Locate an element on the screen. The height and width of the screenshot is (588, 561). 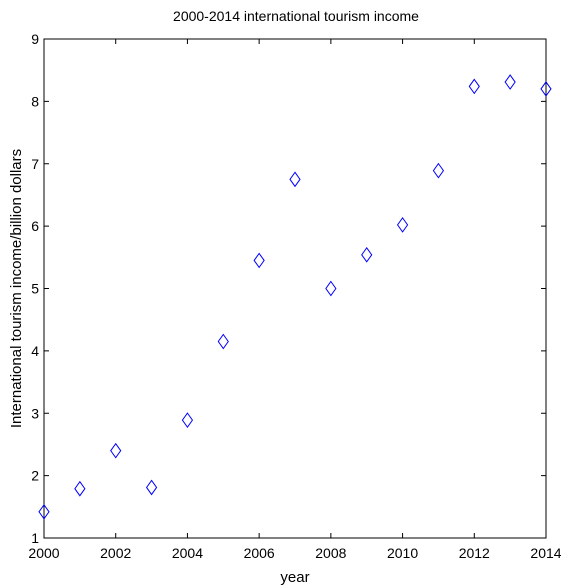
x-tick-label: 2000 is located at coordinates (43, 553).